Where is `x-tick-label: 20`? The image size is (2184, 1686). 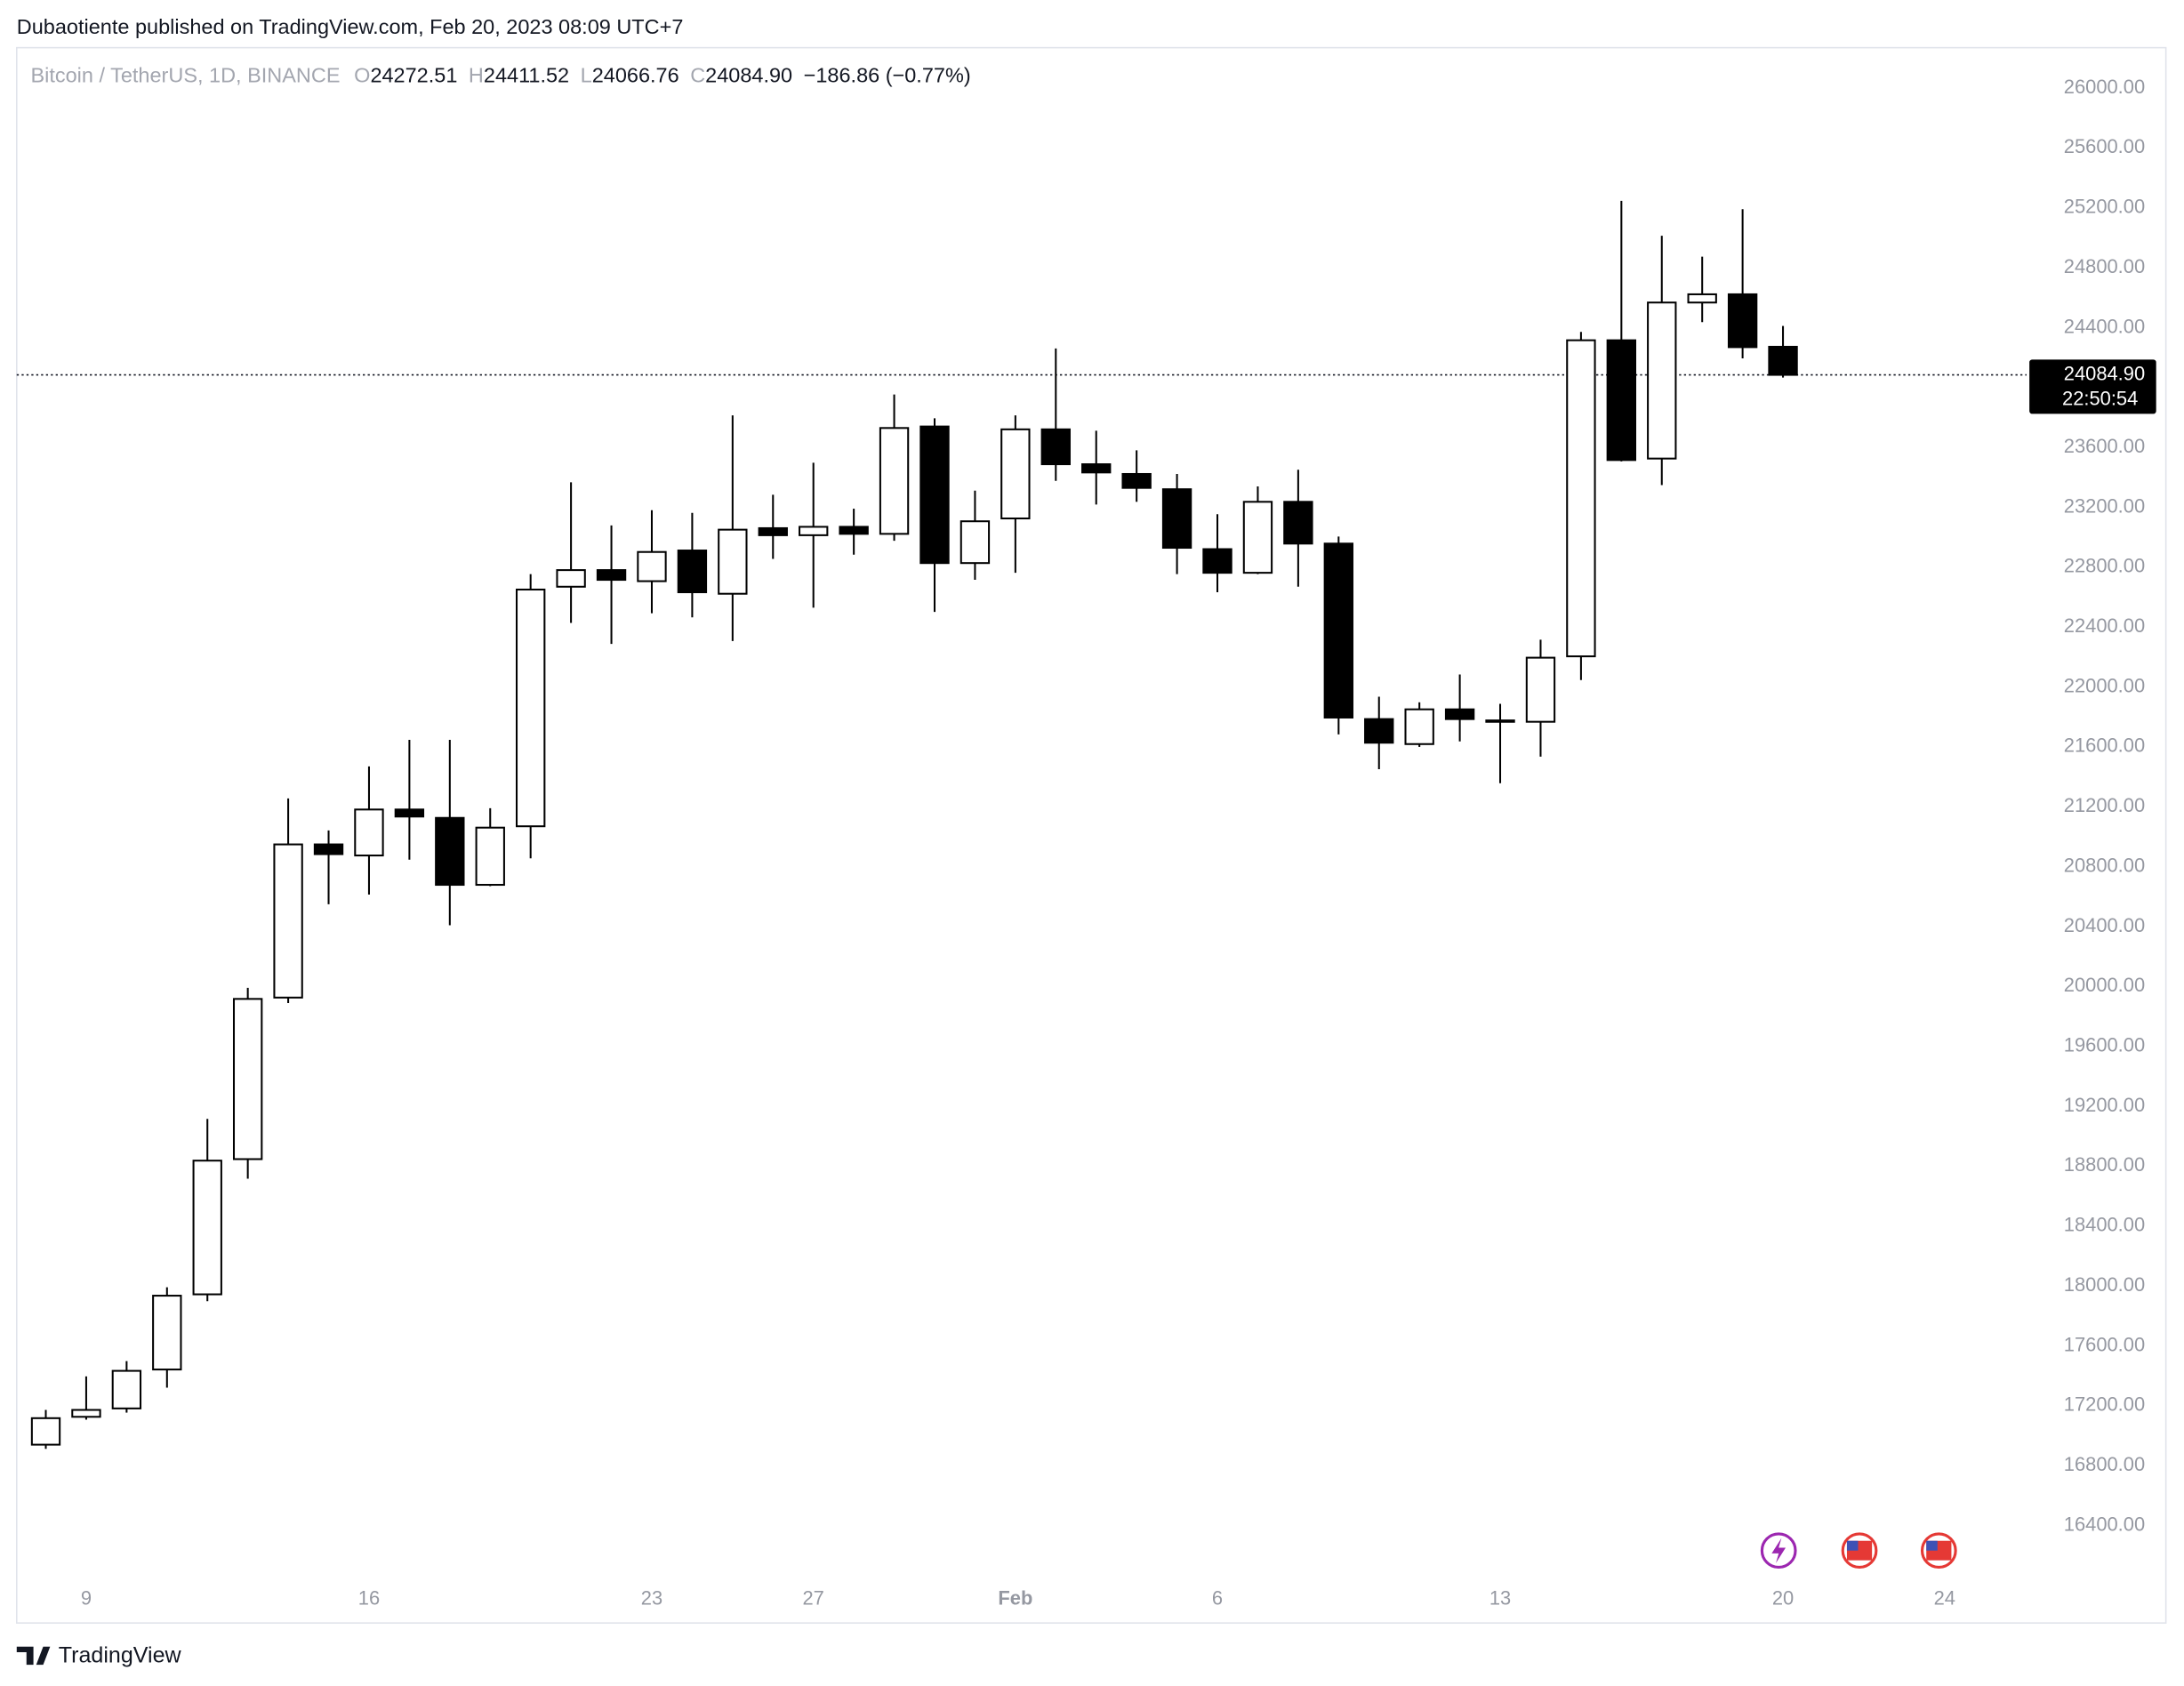 x-tick-label: 20 is located at coordinates (1783, 1597).